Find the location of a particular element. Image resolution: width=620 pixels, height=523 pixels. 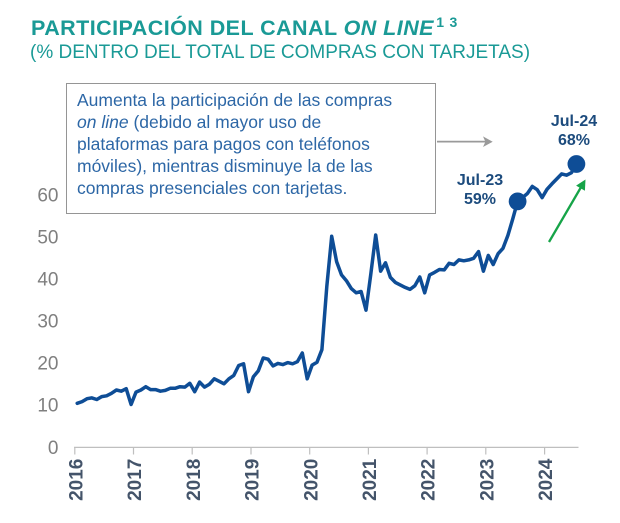

svg-text: 2017 is located at coordinates (135, 480).